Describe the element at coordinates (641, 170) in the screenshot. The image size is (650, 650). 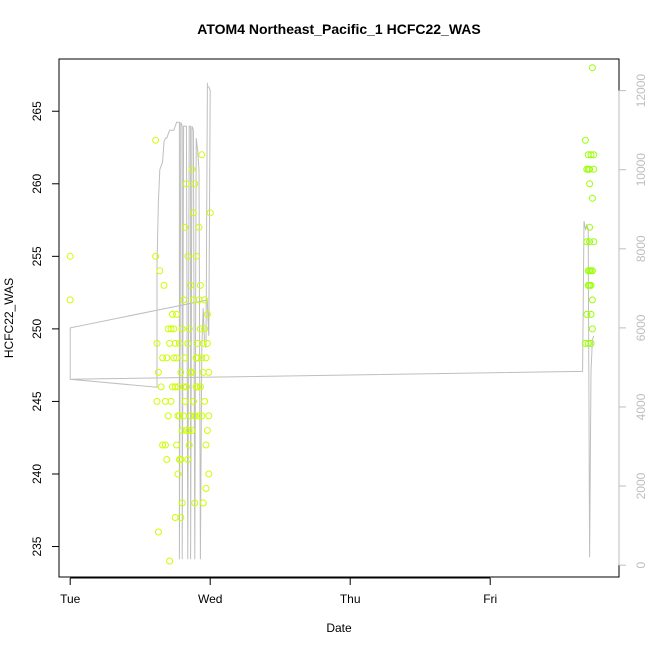
I see `secondary-y-tick-label: 10000` at that location.